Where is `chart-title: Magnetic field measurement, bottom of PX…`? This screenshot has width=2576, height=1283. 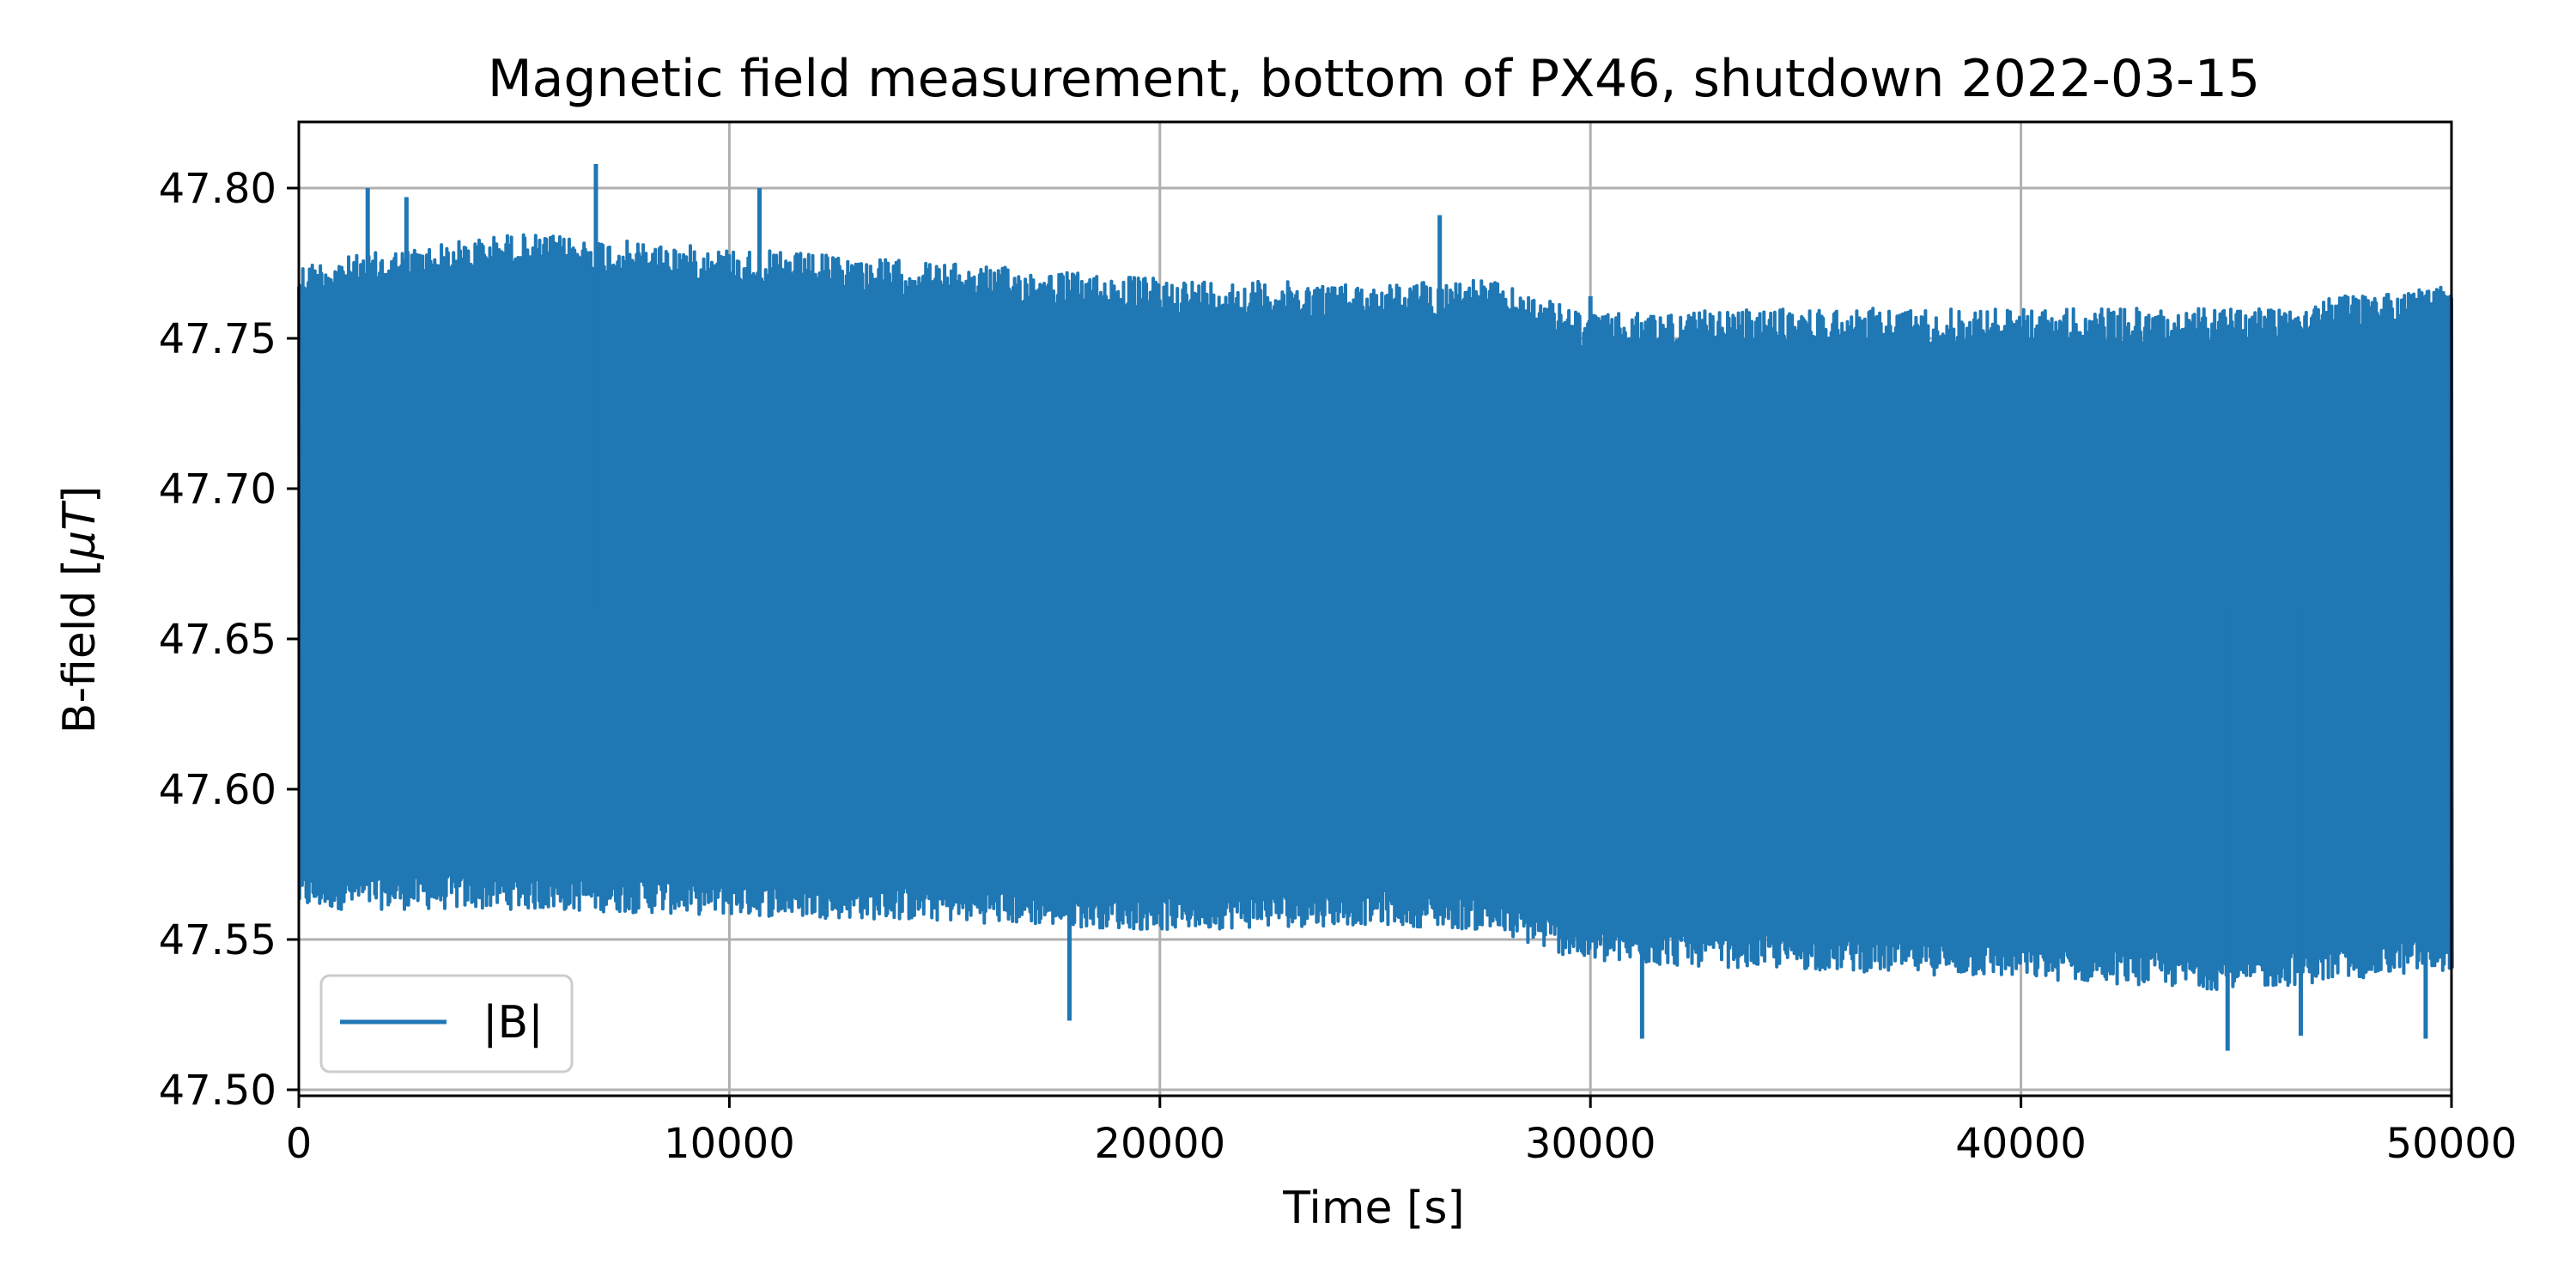
chart-title: Magnetic field measurement, bottom of PX… is located at coordinates (1374, 79).